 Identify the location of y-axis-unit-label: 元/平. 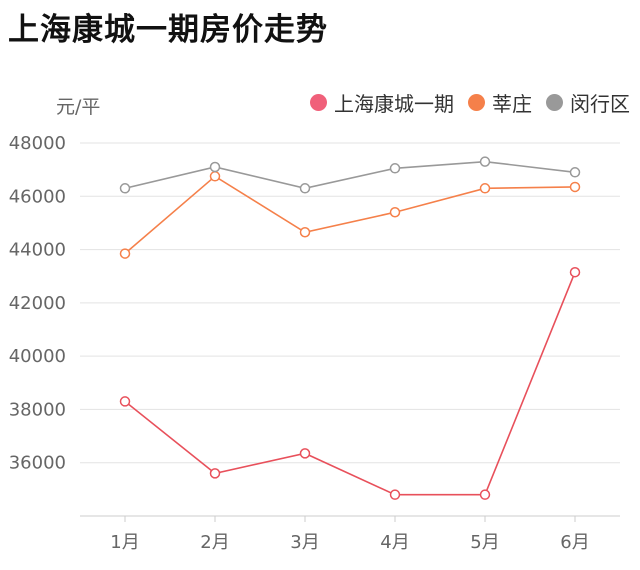
(78, 107).